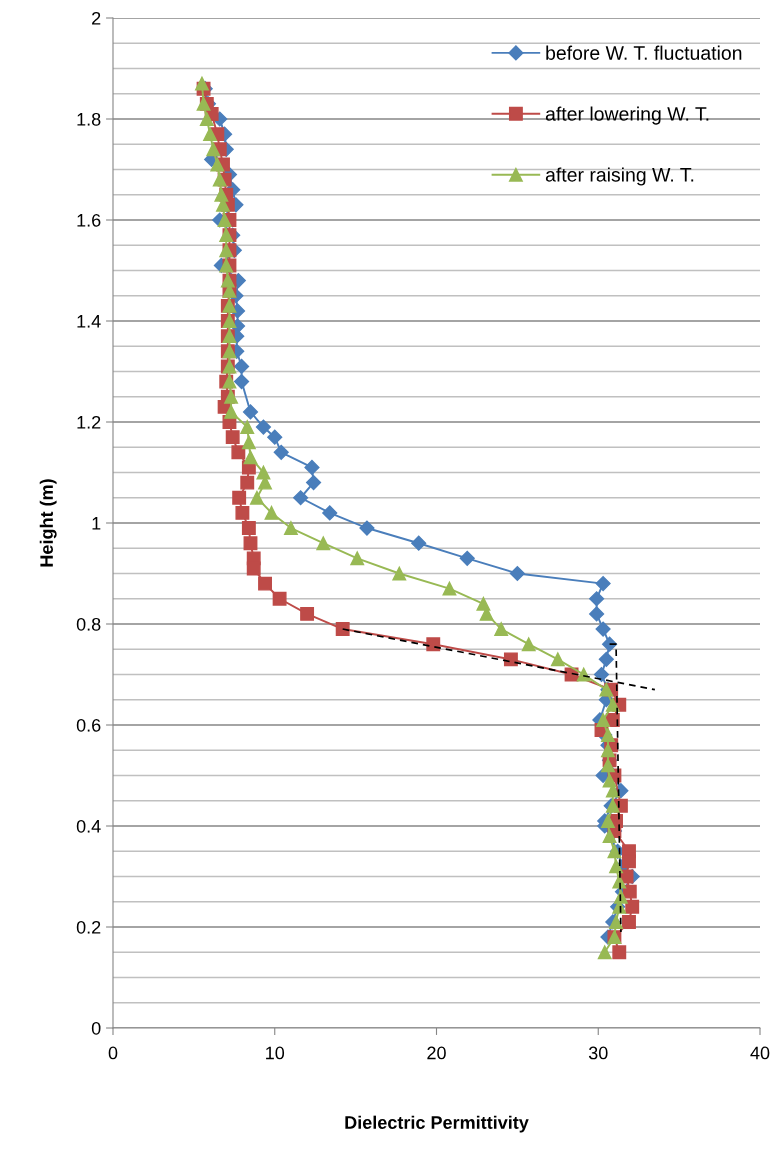 The height and width of the screenshot is (1156, 776). I want to click on y-tick-label: 0.4, so click(88, 826).